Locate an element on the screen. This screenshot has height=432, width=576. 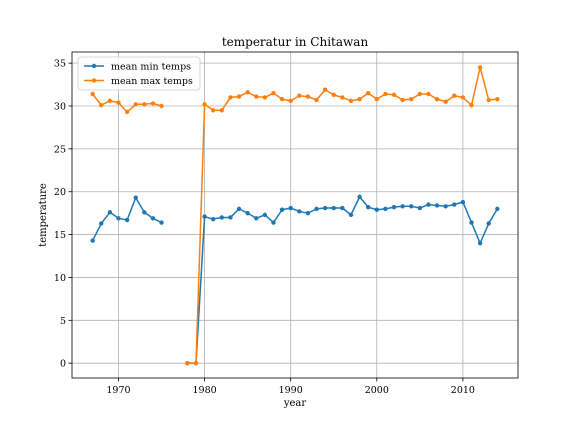
y-axis-label: temperature is located at coordinates (43, 215).